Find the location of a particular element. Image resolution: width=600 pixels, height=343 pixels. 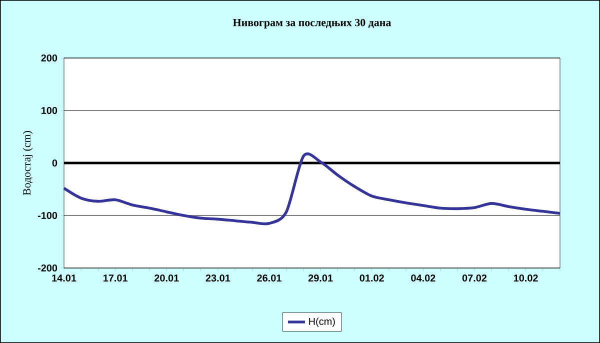

x-tick-label: 17.01 is located at coordinates (115, 278).